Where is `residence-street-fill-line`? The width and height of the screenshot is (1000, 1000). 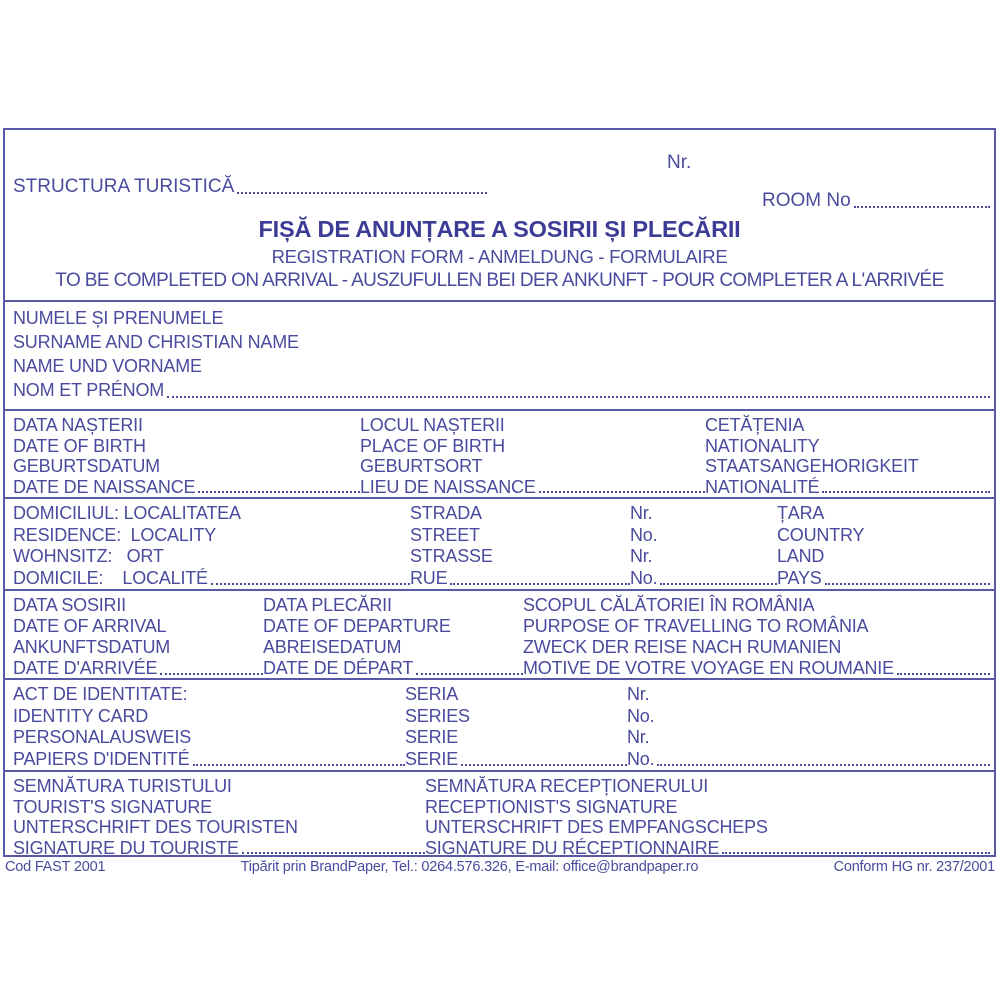 residence-street-fill-line is located at coordinates (540, 576).